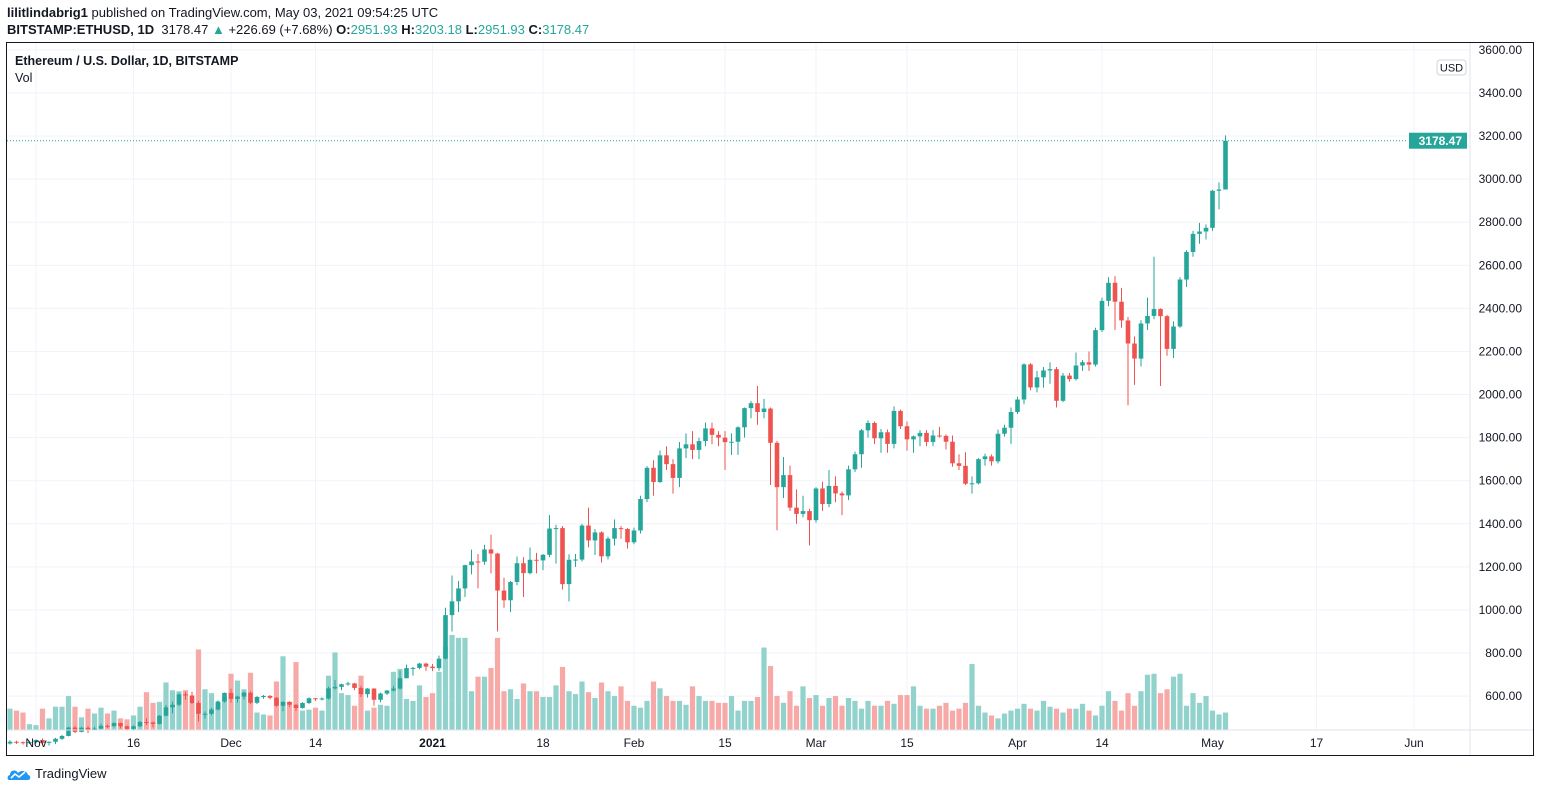 This screenshot has height=794, width=1541. Describe the element at coordinates (1501, 610) in the screenshot. I see `price-tick-label: 1000.00` at that location.